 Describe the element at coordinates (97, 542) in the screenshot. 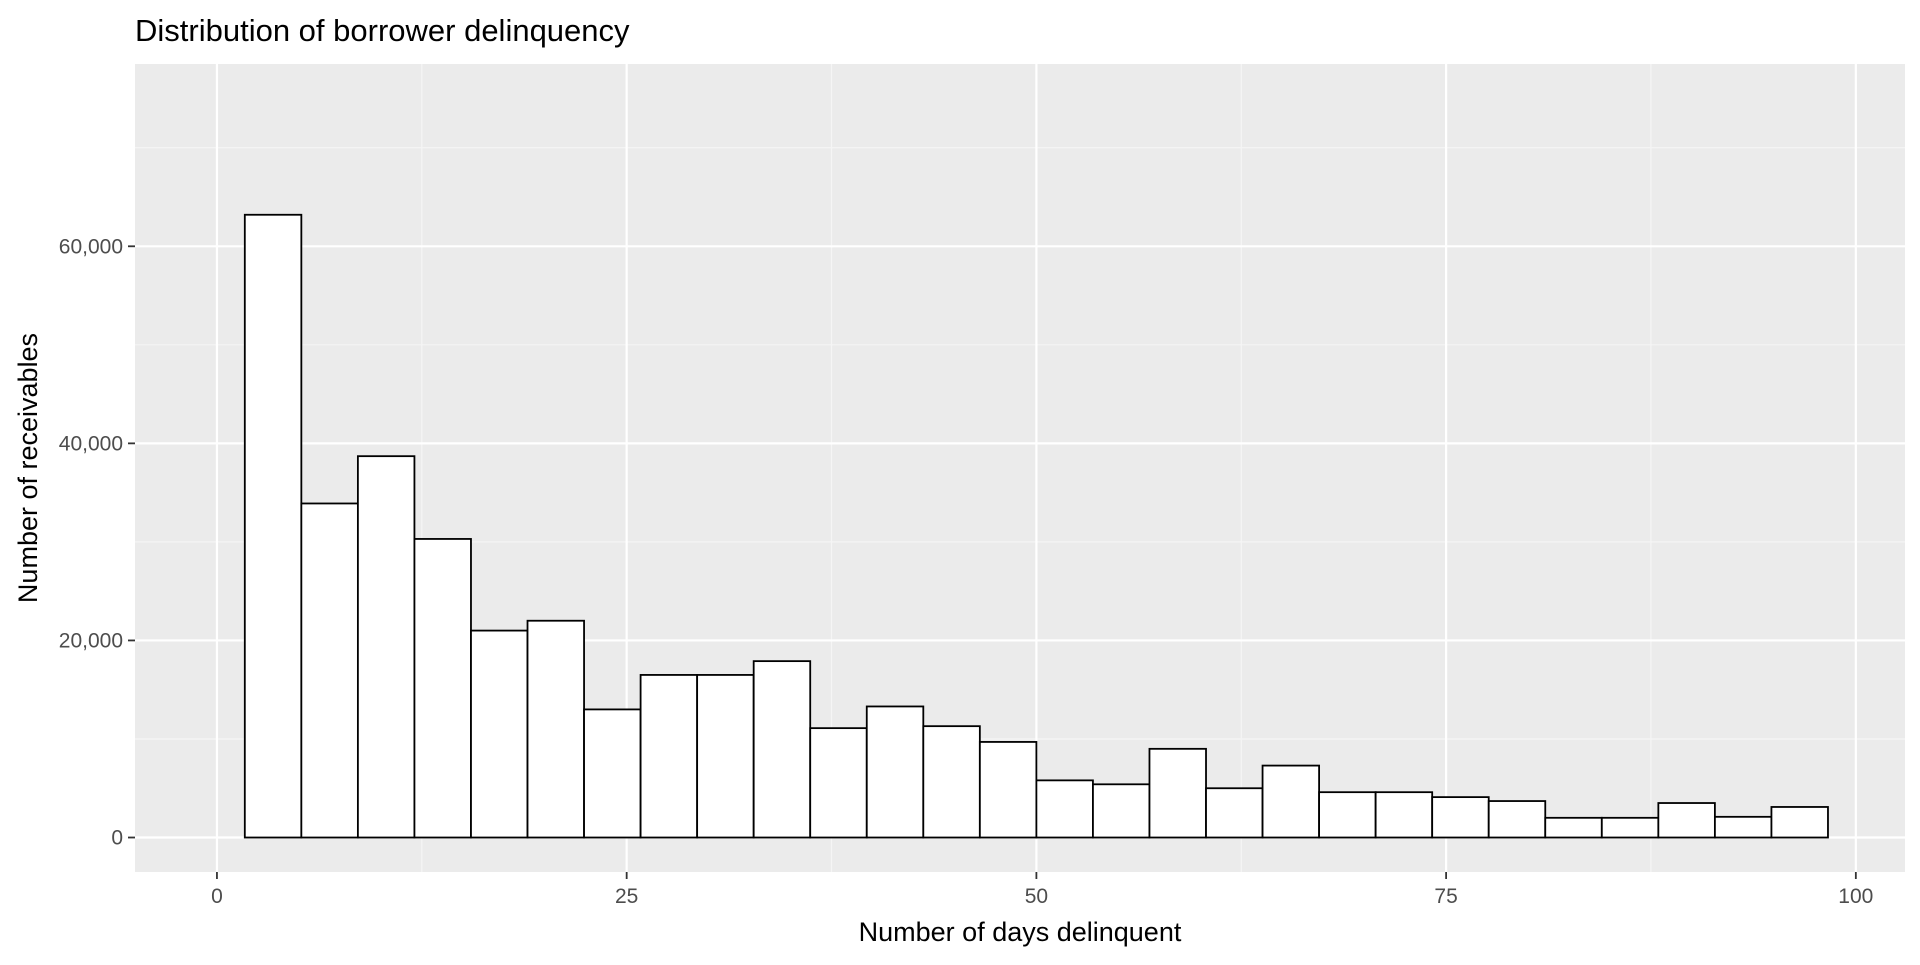

I see `y-axis: 0 20,000 40,000 60,000` at that location.